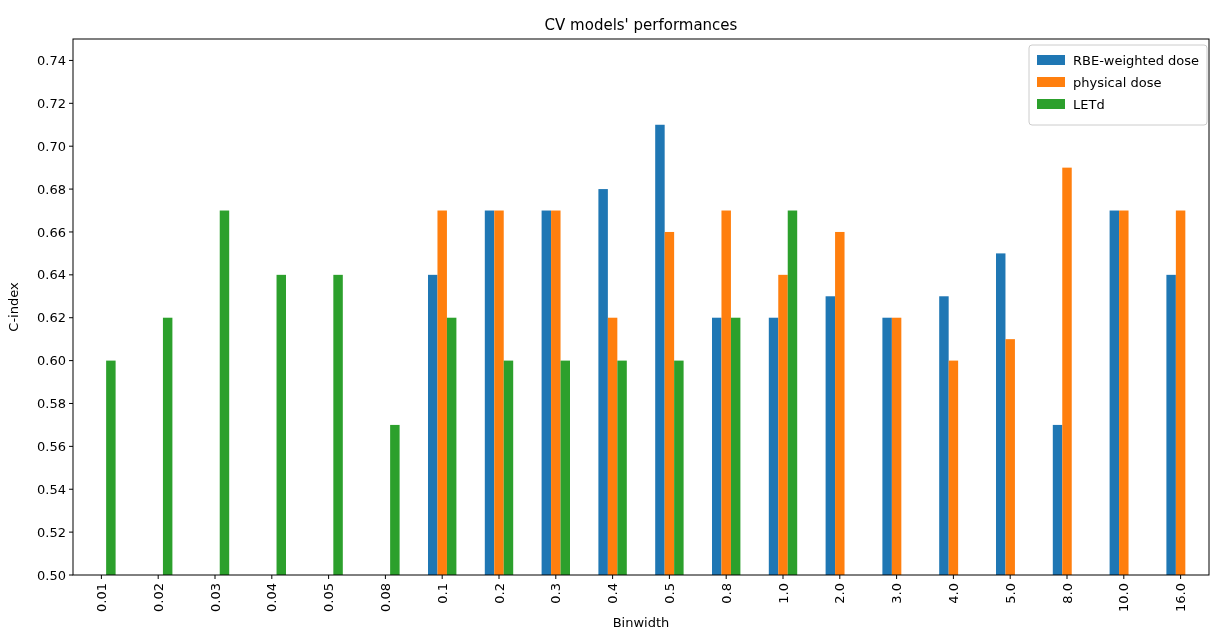 This screenshot has height=632, width=1217. Describe the element at coordinates (101, 597) in the screenshot. I see `x-tick-label: 0.01` at that location.